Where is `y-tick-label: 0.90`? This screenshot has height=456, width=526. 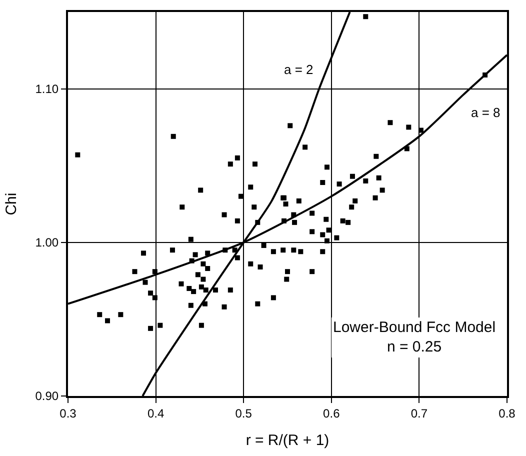
y-tick-label: 0.90 is located at coordinates (47, 396).